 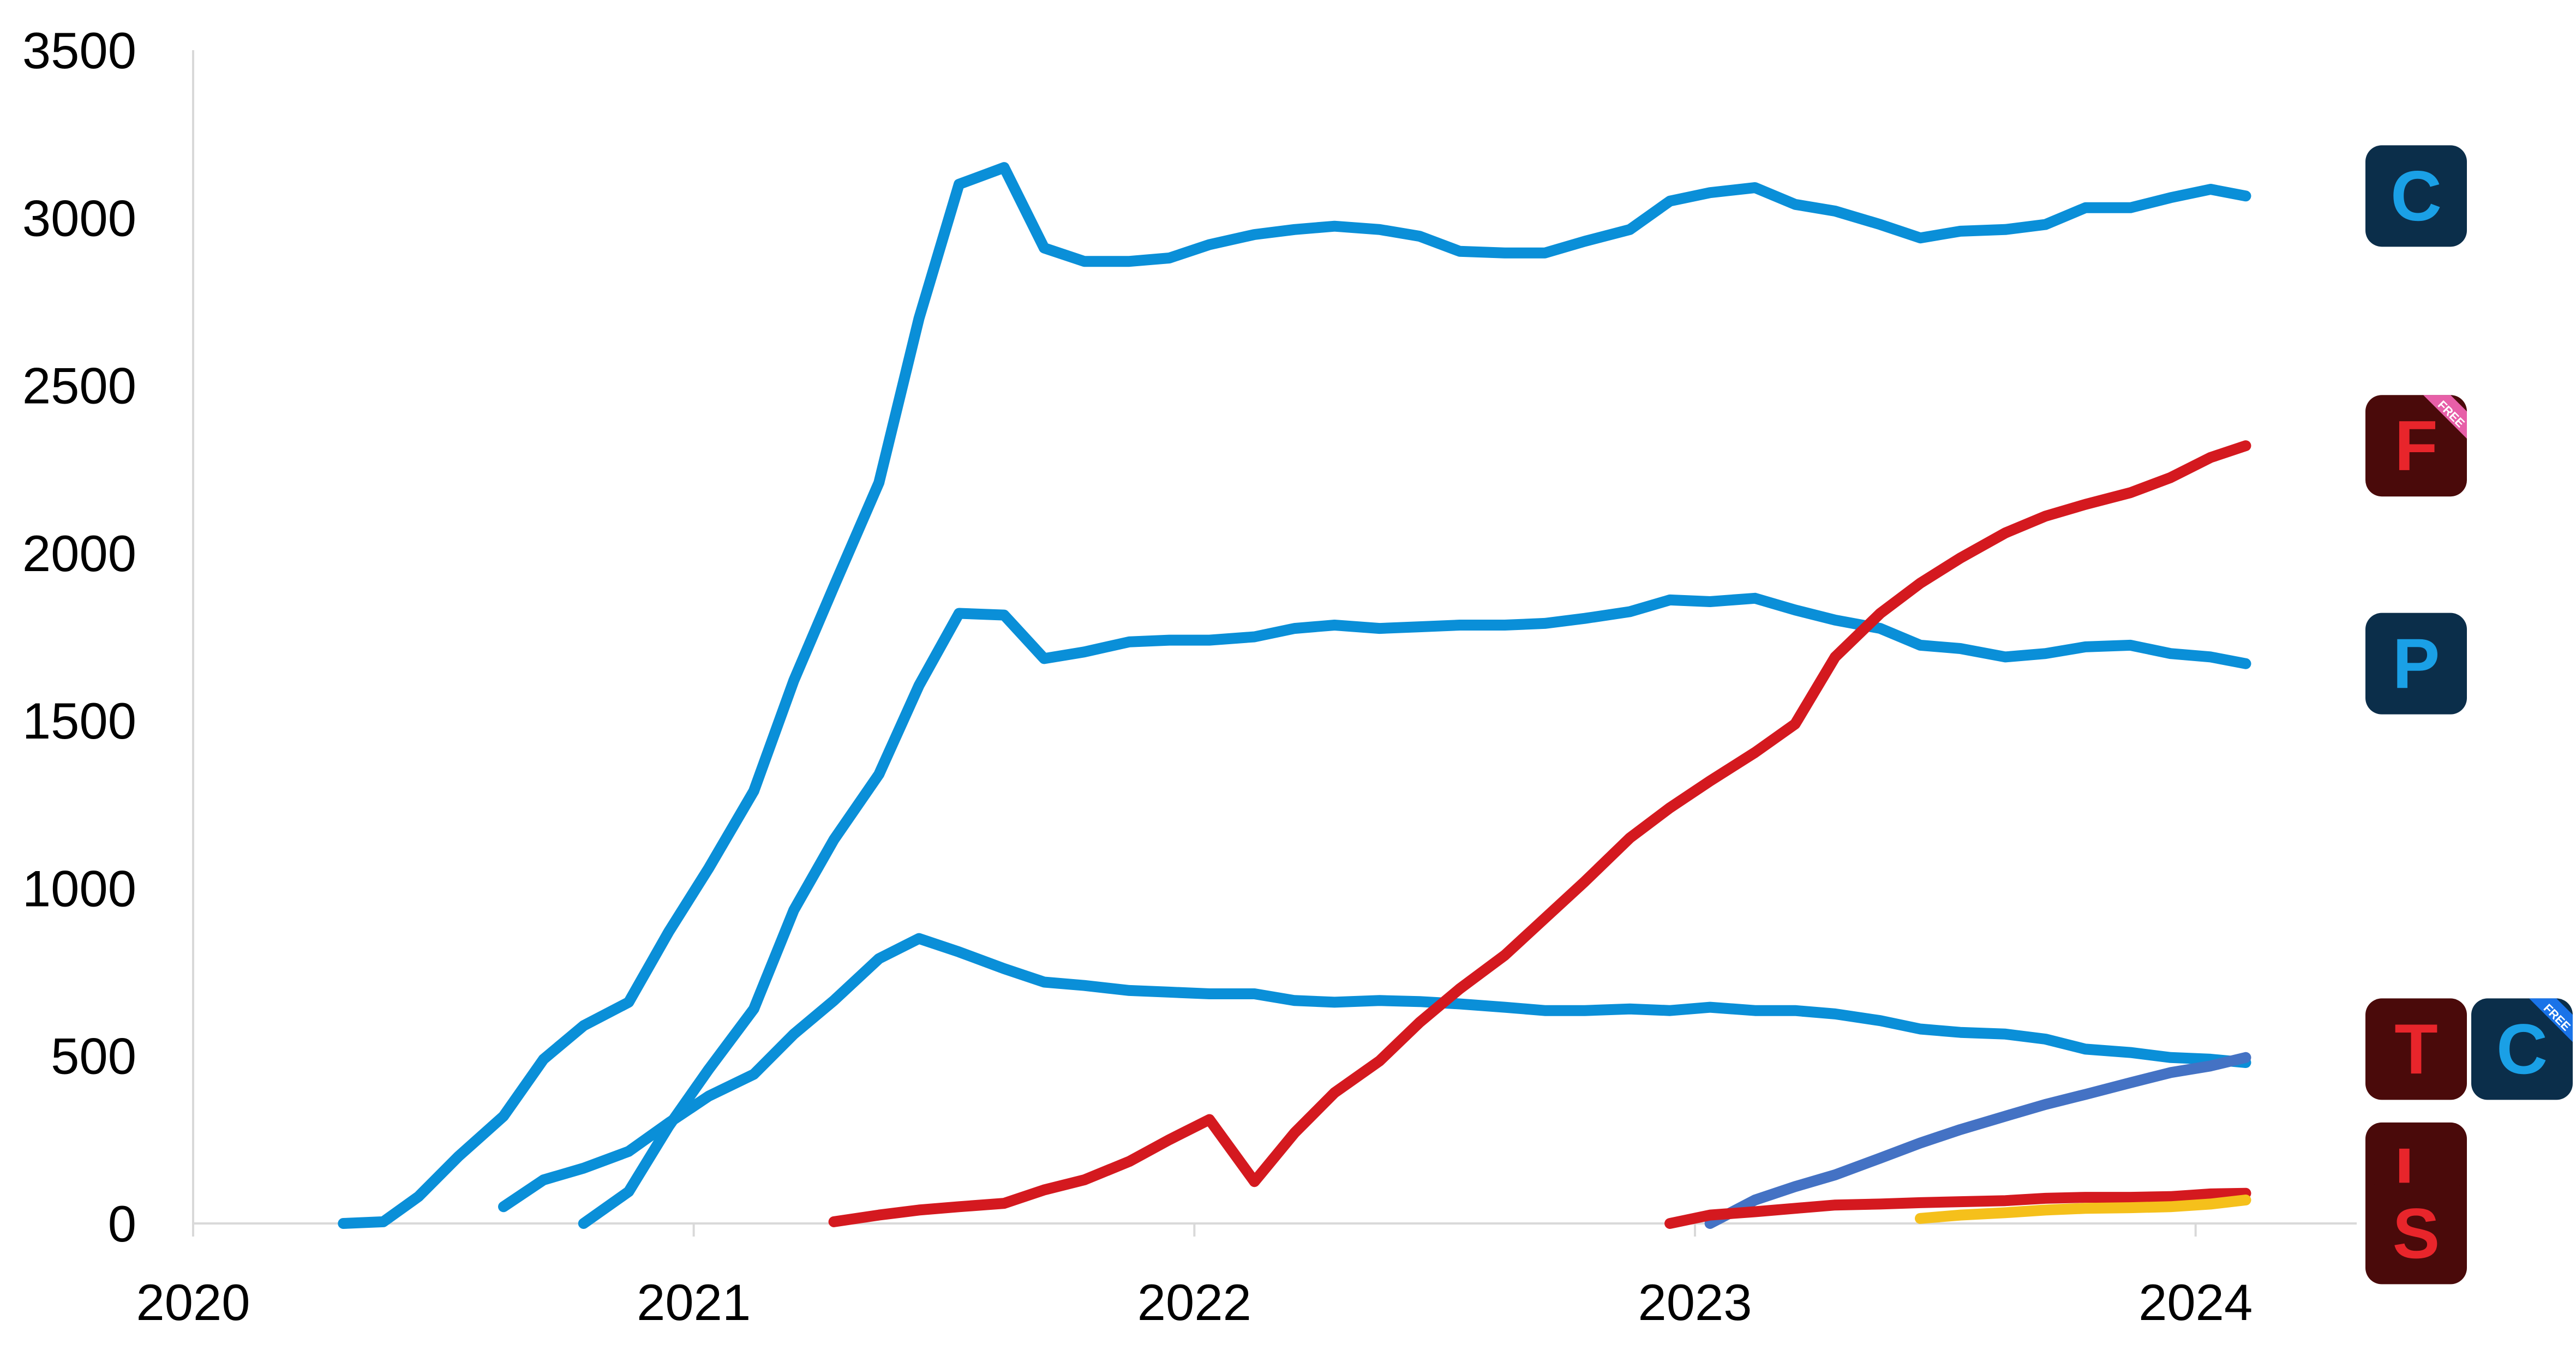 I want to click on x-tick-label: 2020, so click(x=193, y=1302).